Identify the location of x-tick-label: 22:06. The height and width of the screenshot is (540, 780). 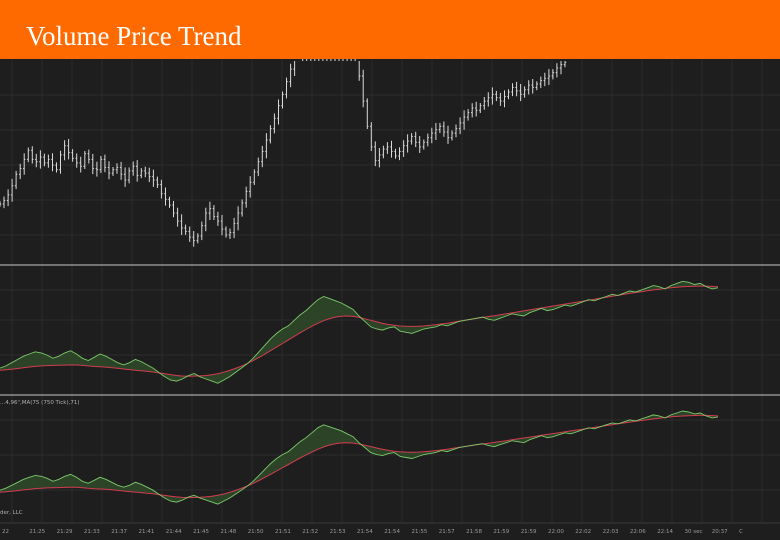
(638, 532).